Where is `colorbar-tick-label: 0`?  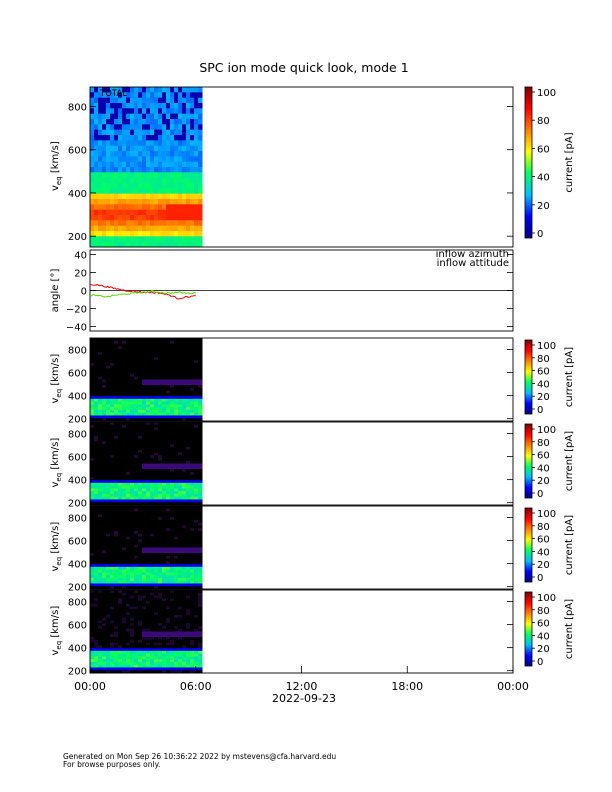
colorbar-tick-label: 0 is located at coordinates (540, 234).